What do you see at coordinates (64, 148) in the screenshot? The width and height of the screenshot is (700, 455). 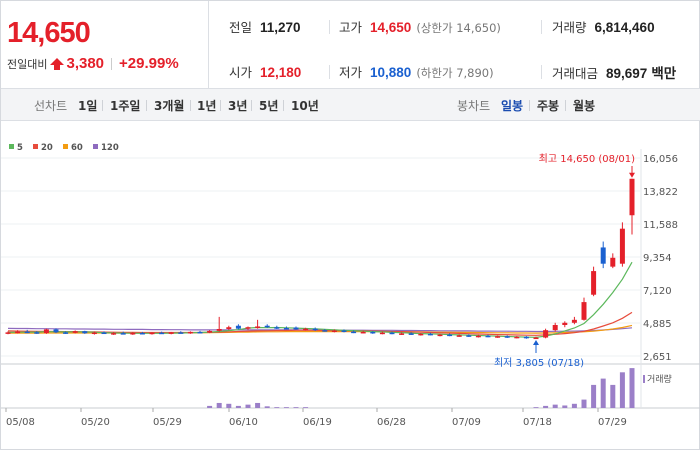 I see `chart-legend: 5 20 60 120` at bounding box center [64, 148].